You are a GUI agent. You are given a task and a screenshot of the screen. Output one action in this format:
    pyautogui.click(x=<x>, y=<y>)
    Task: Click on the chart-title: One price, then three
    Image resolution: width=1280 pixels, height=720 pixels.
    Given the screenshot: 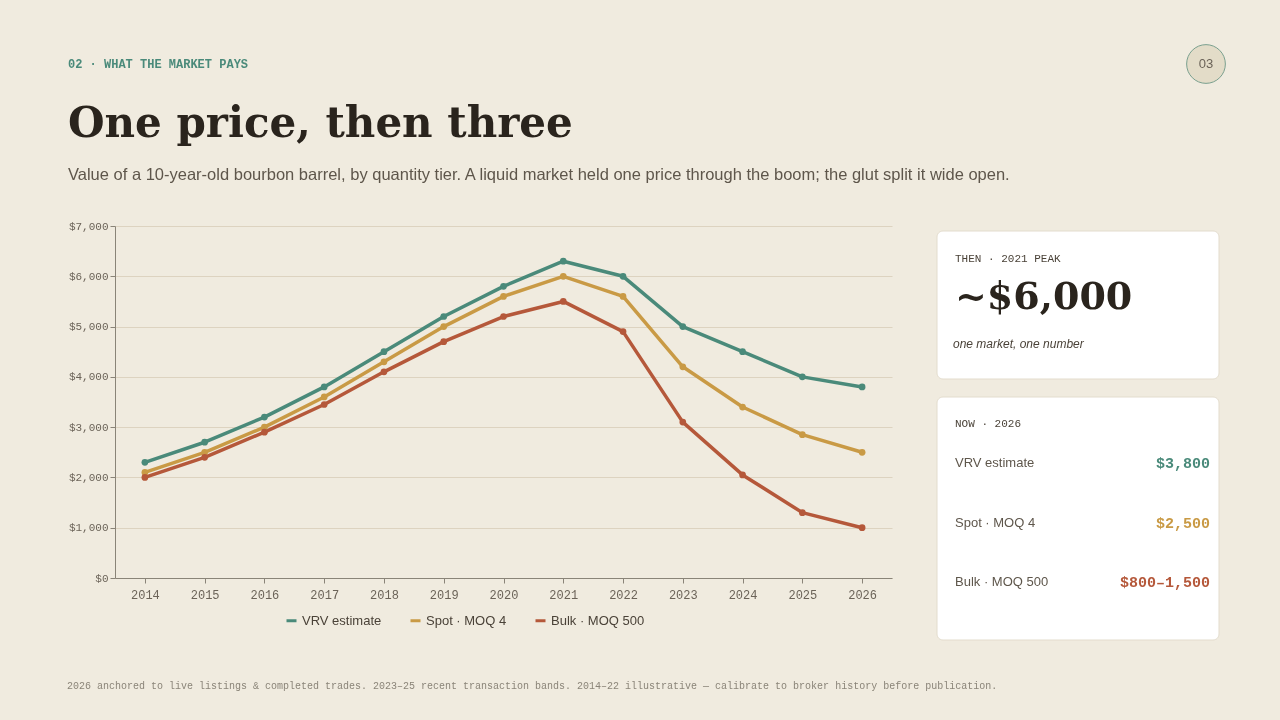 What is the action you would take?
    pyautogui.click(x=320, y=122)
    